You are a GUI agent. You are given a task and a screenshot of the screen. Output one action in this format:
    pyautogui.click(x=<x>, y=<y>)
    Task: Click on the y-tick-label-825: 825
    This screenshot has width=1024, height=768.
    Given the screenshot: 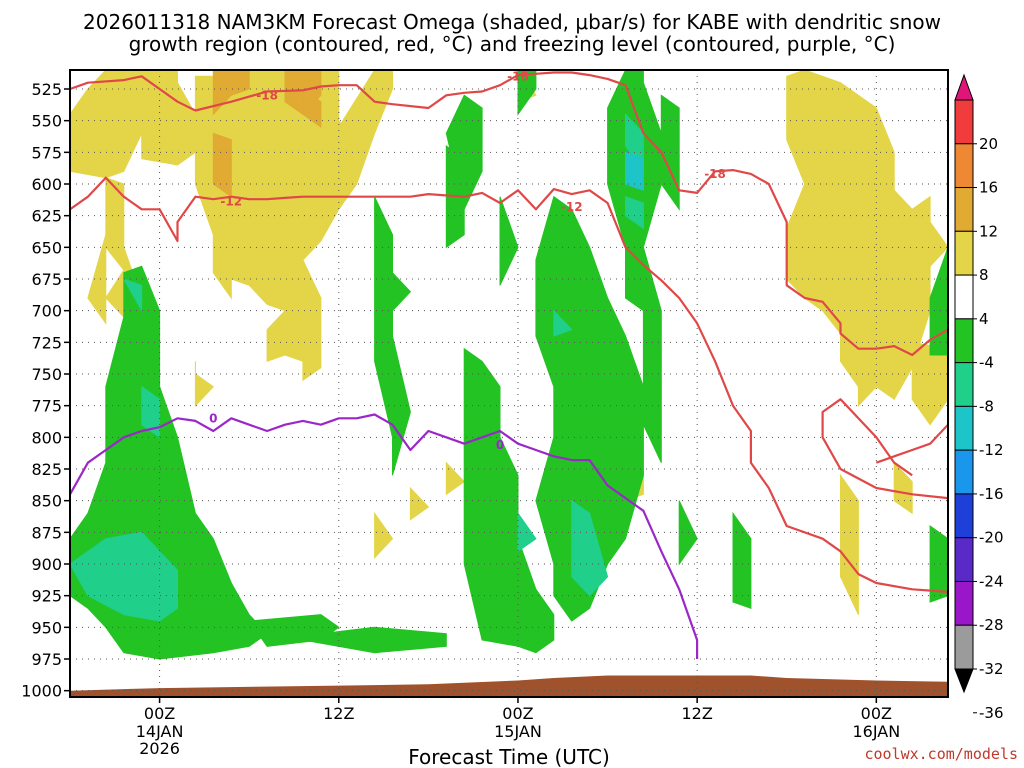 What is the action you would take?
    pyautogui.click(x=46, y=469)
    